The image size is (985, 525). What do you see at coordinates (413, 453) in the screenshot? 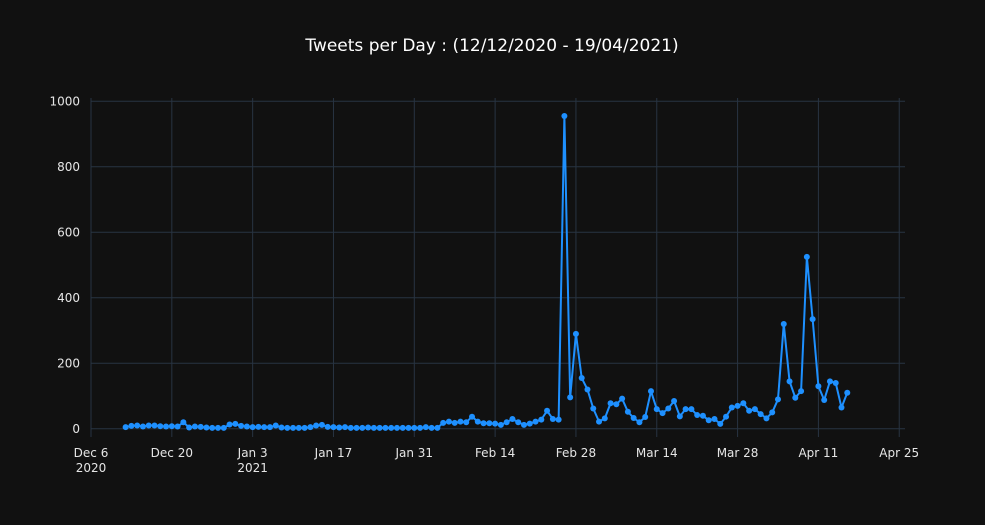
I see `x-tick-label: Jan 31` at bounding box center [413, 453].